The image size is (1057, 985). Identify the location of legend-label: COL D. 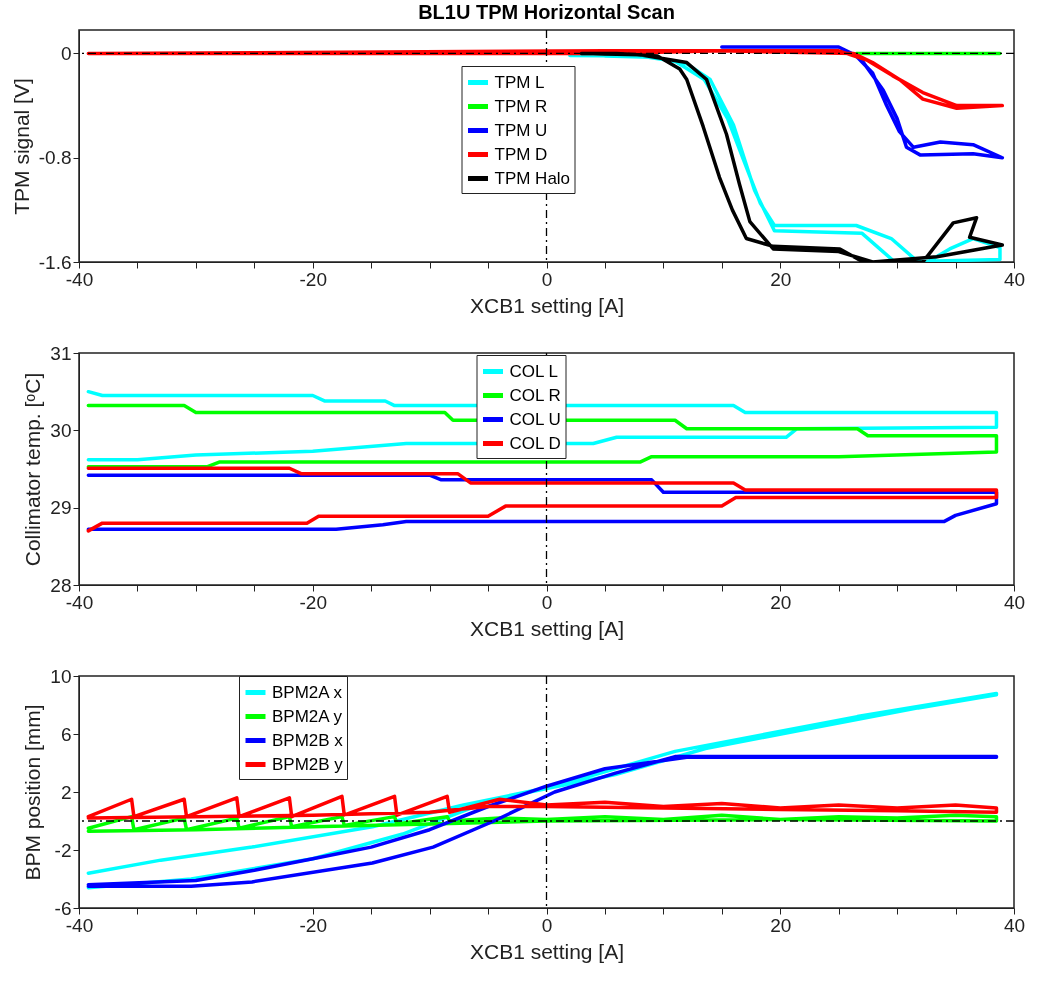
(535, 443).